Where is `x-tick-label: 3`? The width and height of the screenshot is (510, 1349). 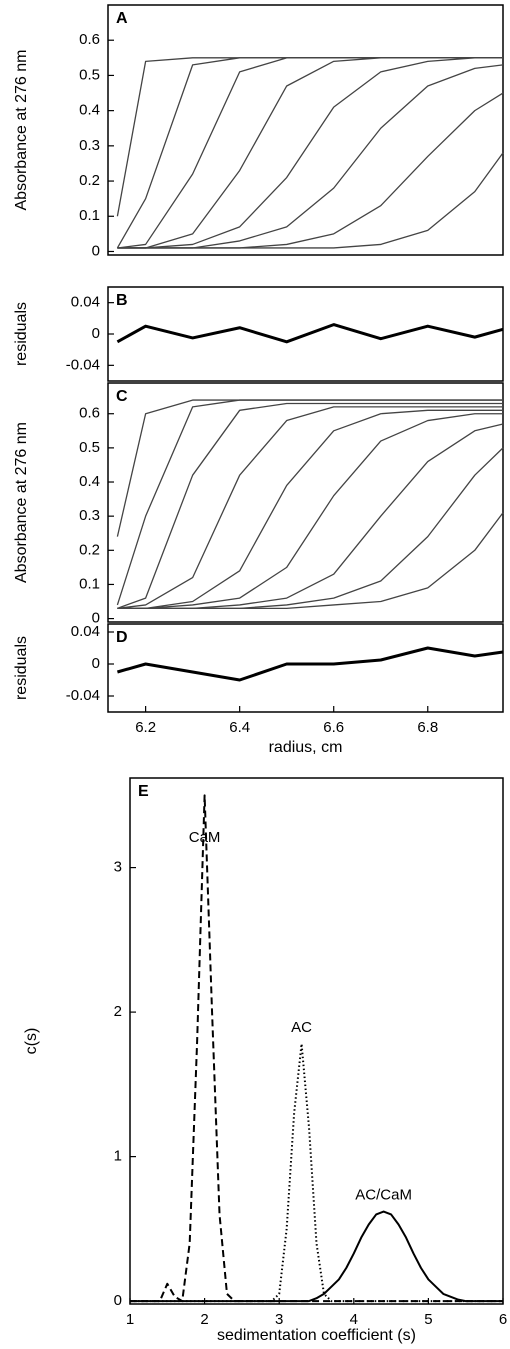 x-tick-label: 3 is located at coordinates (279, 1319).